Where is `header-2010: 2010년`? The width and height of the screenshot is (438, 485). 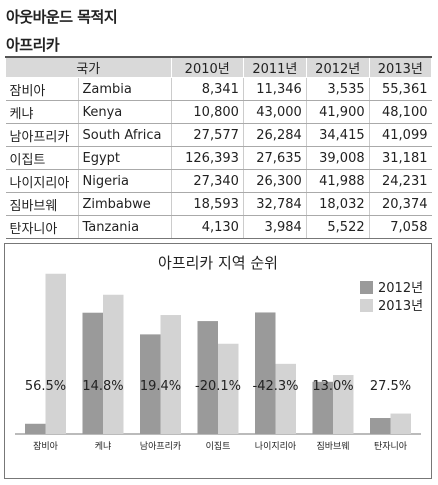
header-2010: 2010년 is located at coordinates (207, 67).